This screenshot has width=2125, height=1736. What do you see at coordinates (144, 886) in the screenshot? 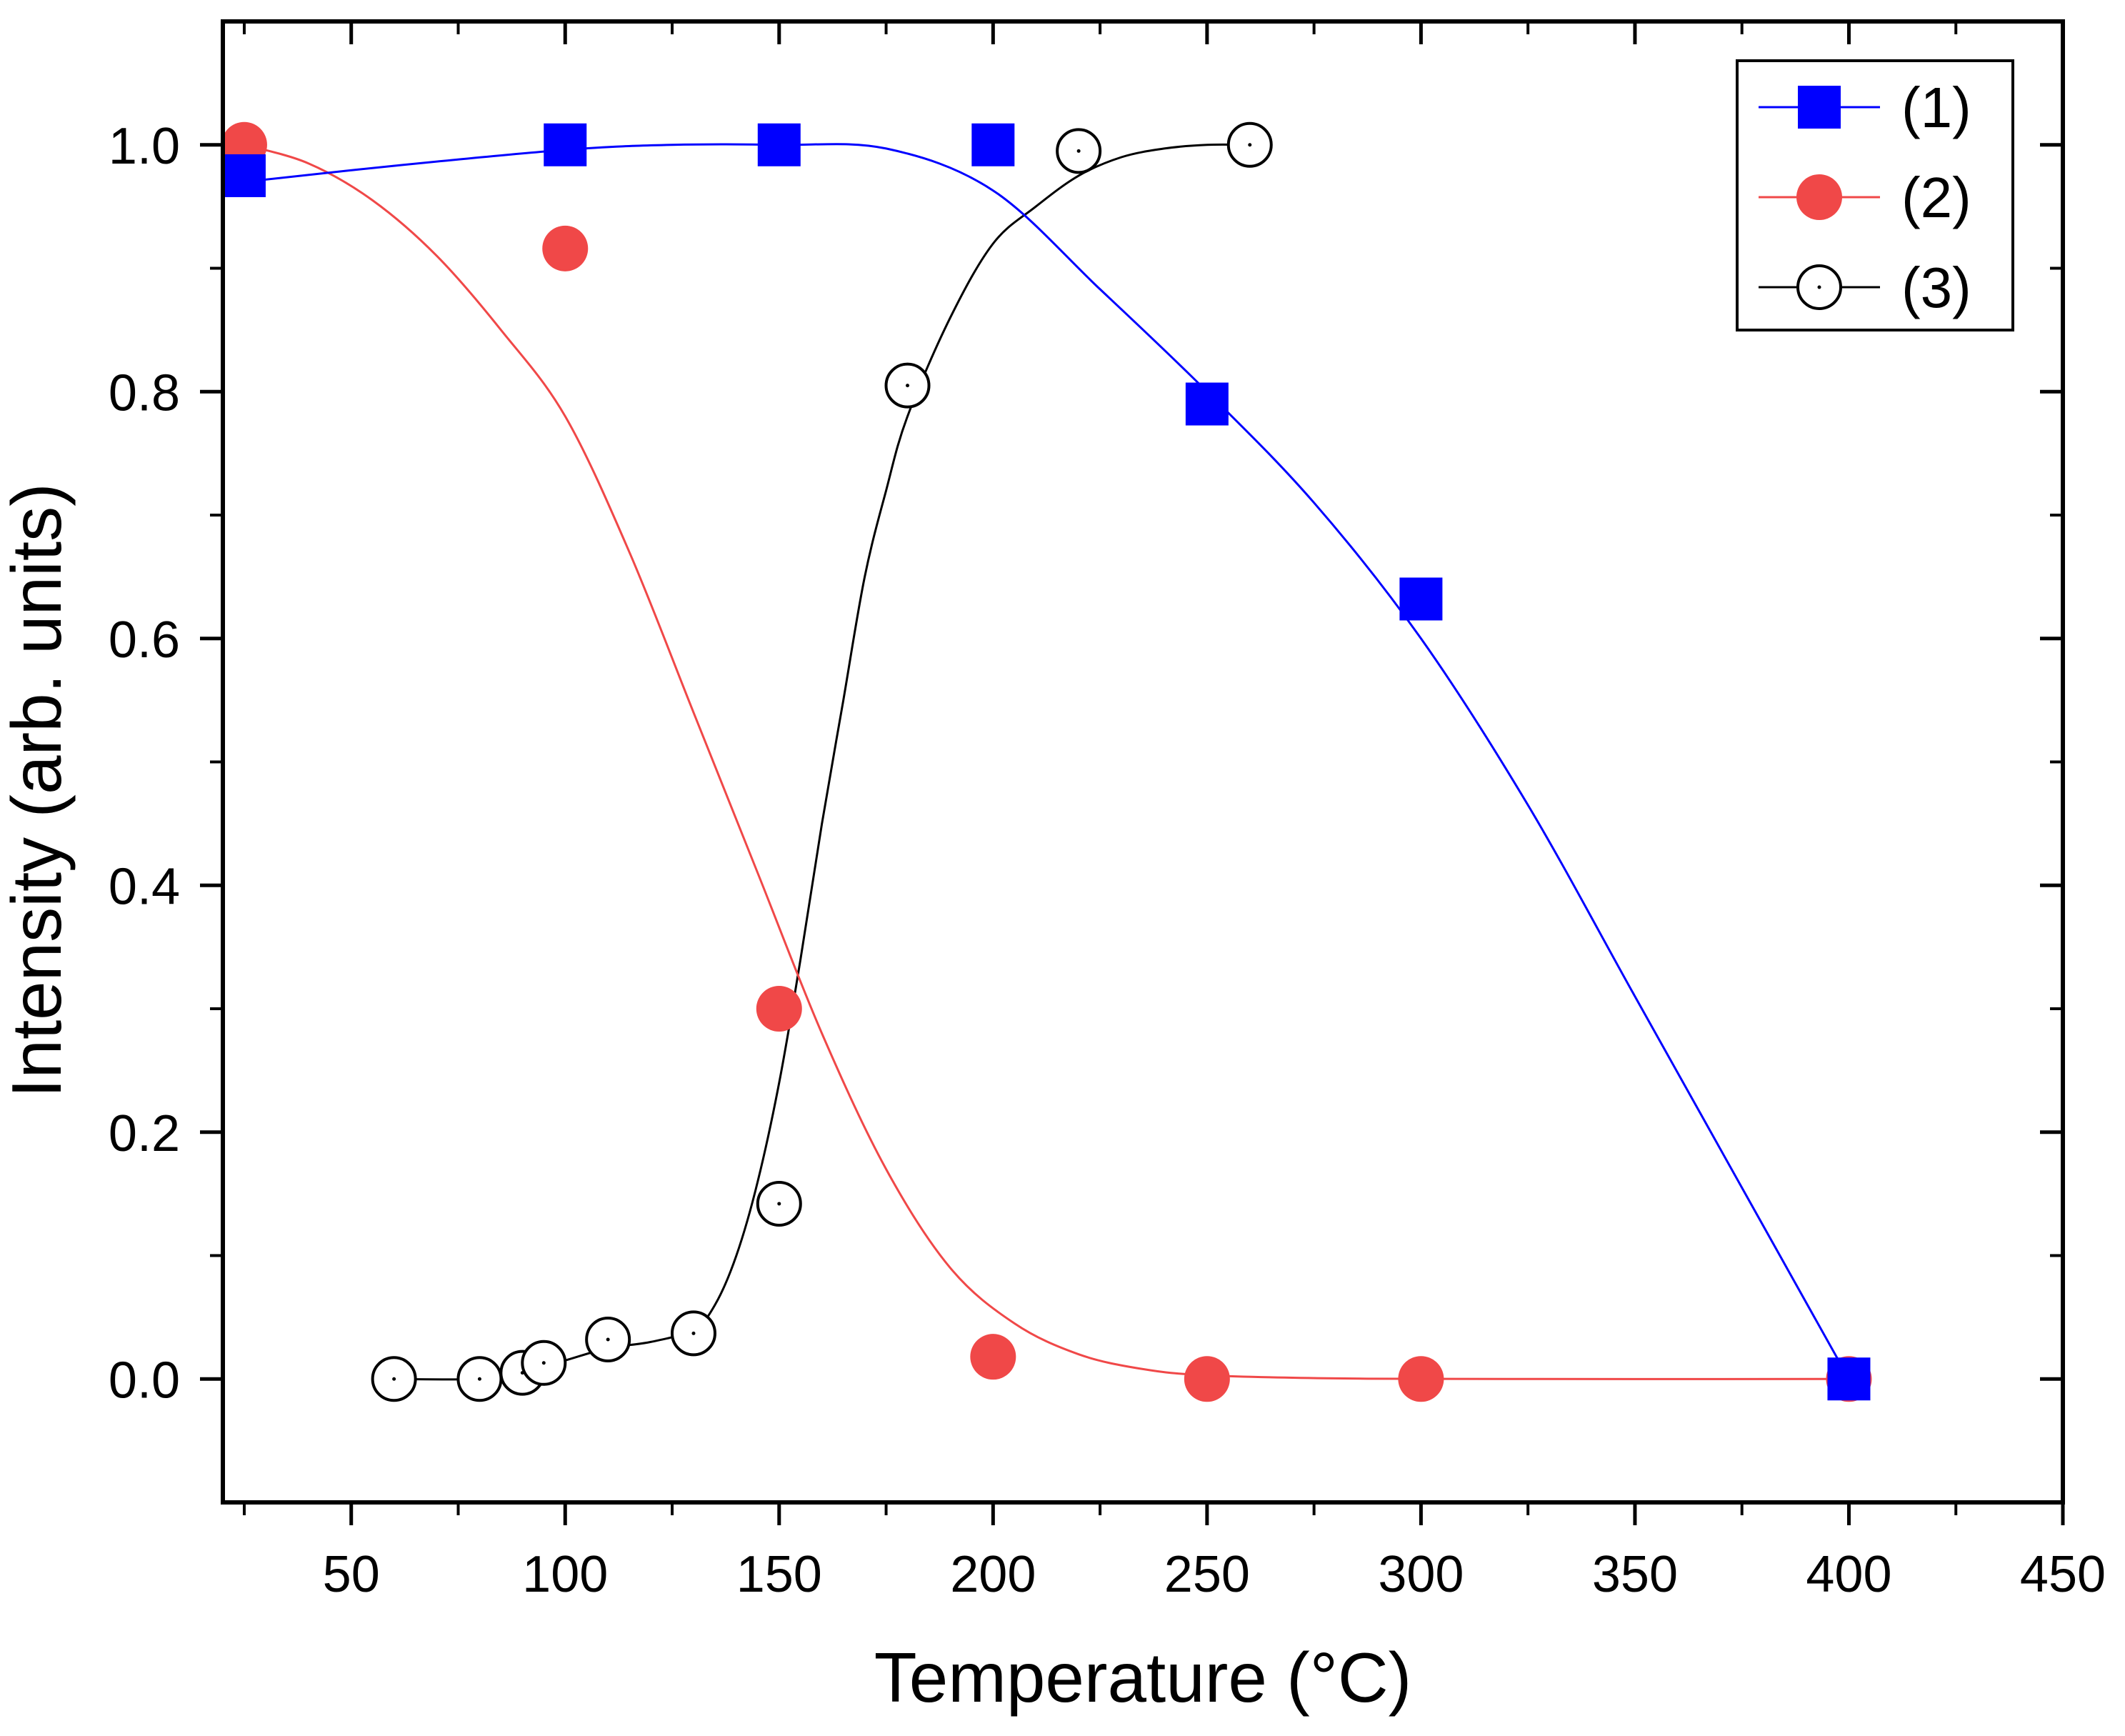
I see `y-tick-label: 0.4` at bounding box center [144, 886].